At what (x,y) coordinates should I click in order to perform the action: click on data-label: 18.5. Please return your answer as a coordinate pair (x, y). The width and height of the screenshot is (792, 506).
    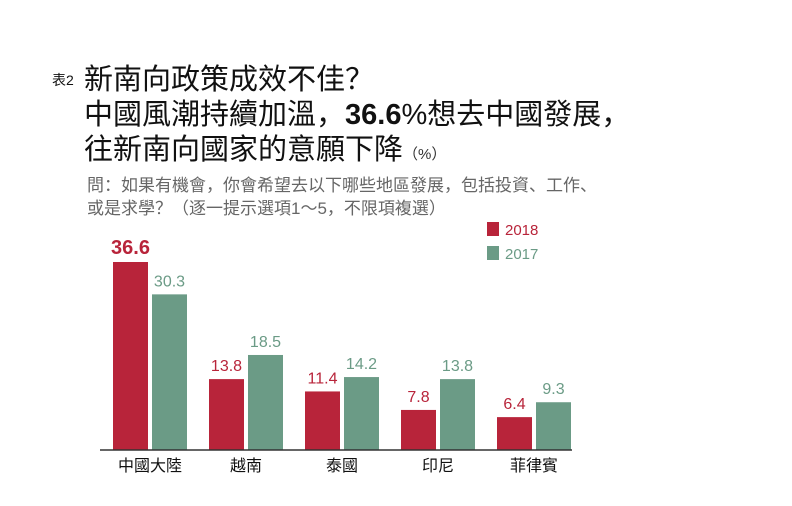
    Looking at the image, I should click on (265, 342).